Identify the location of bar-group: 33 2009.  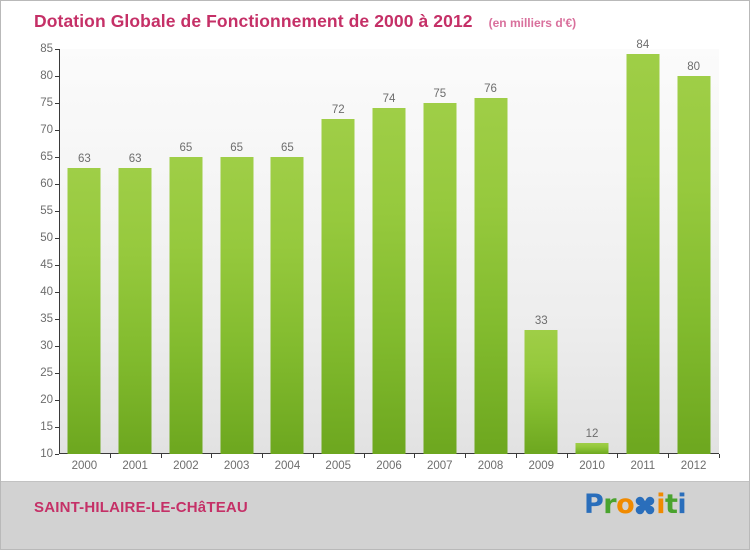
(542, 260).